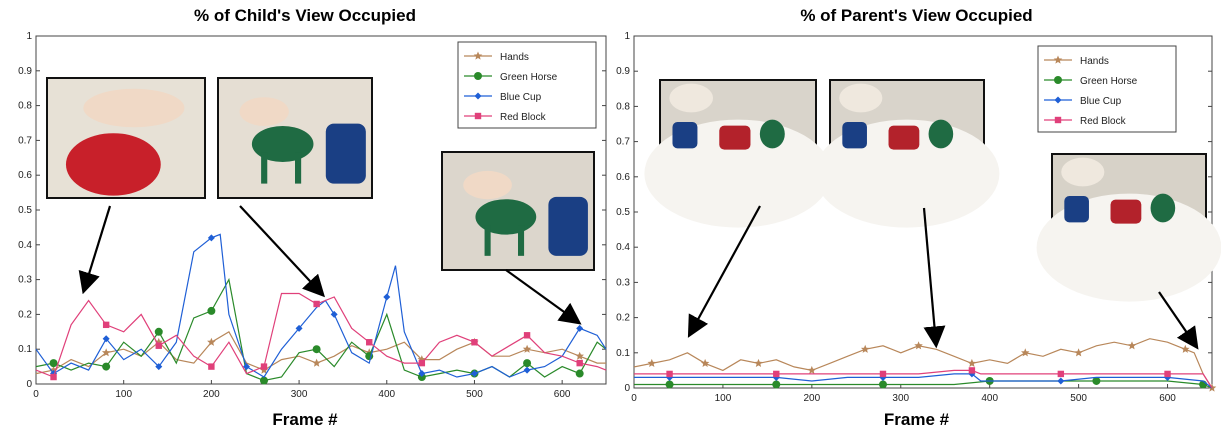 This screenshot has width=1221, height=432. I want to click on y-tick-label: 0.9, so click(25, 71).